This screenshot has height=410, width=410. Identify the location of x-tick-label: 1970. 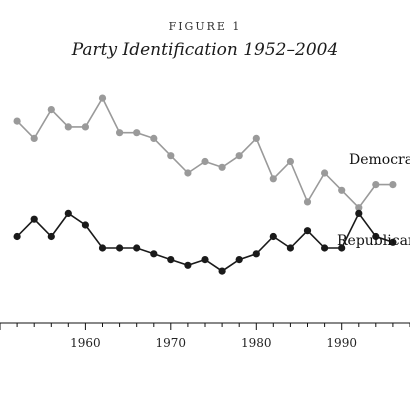
(171, 343).